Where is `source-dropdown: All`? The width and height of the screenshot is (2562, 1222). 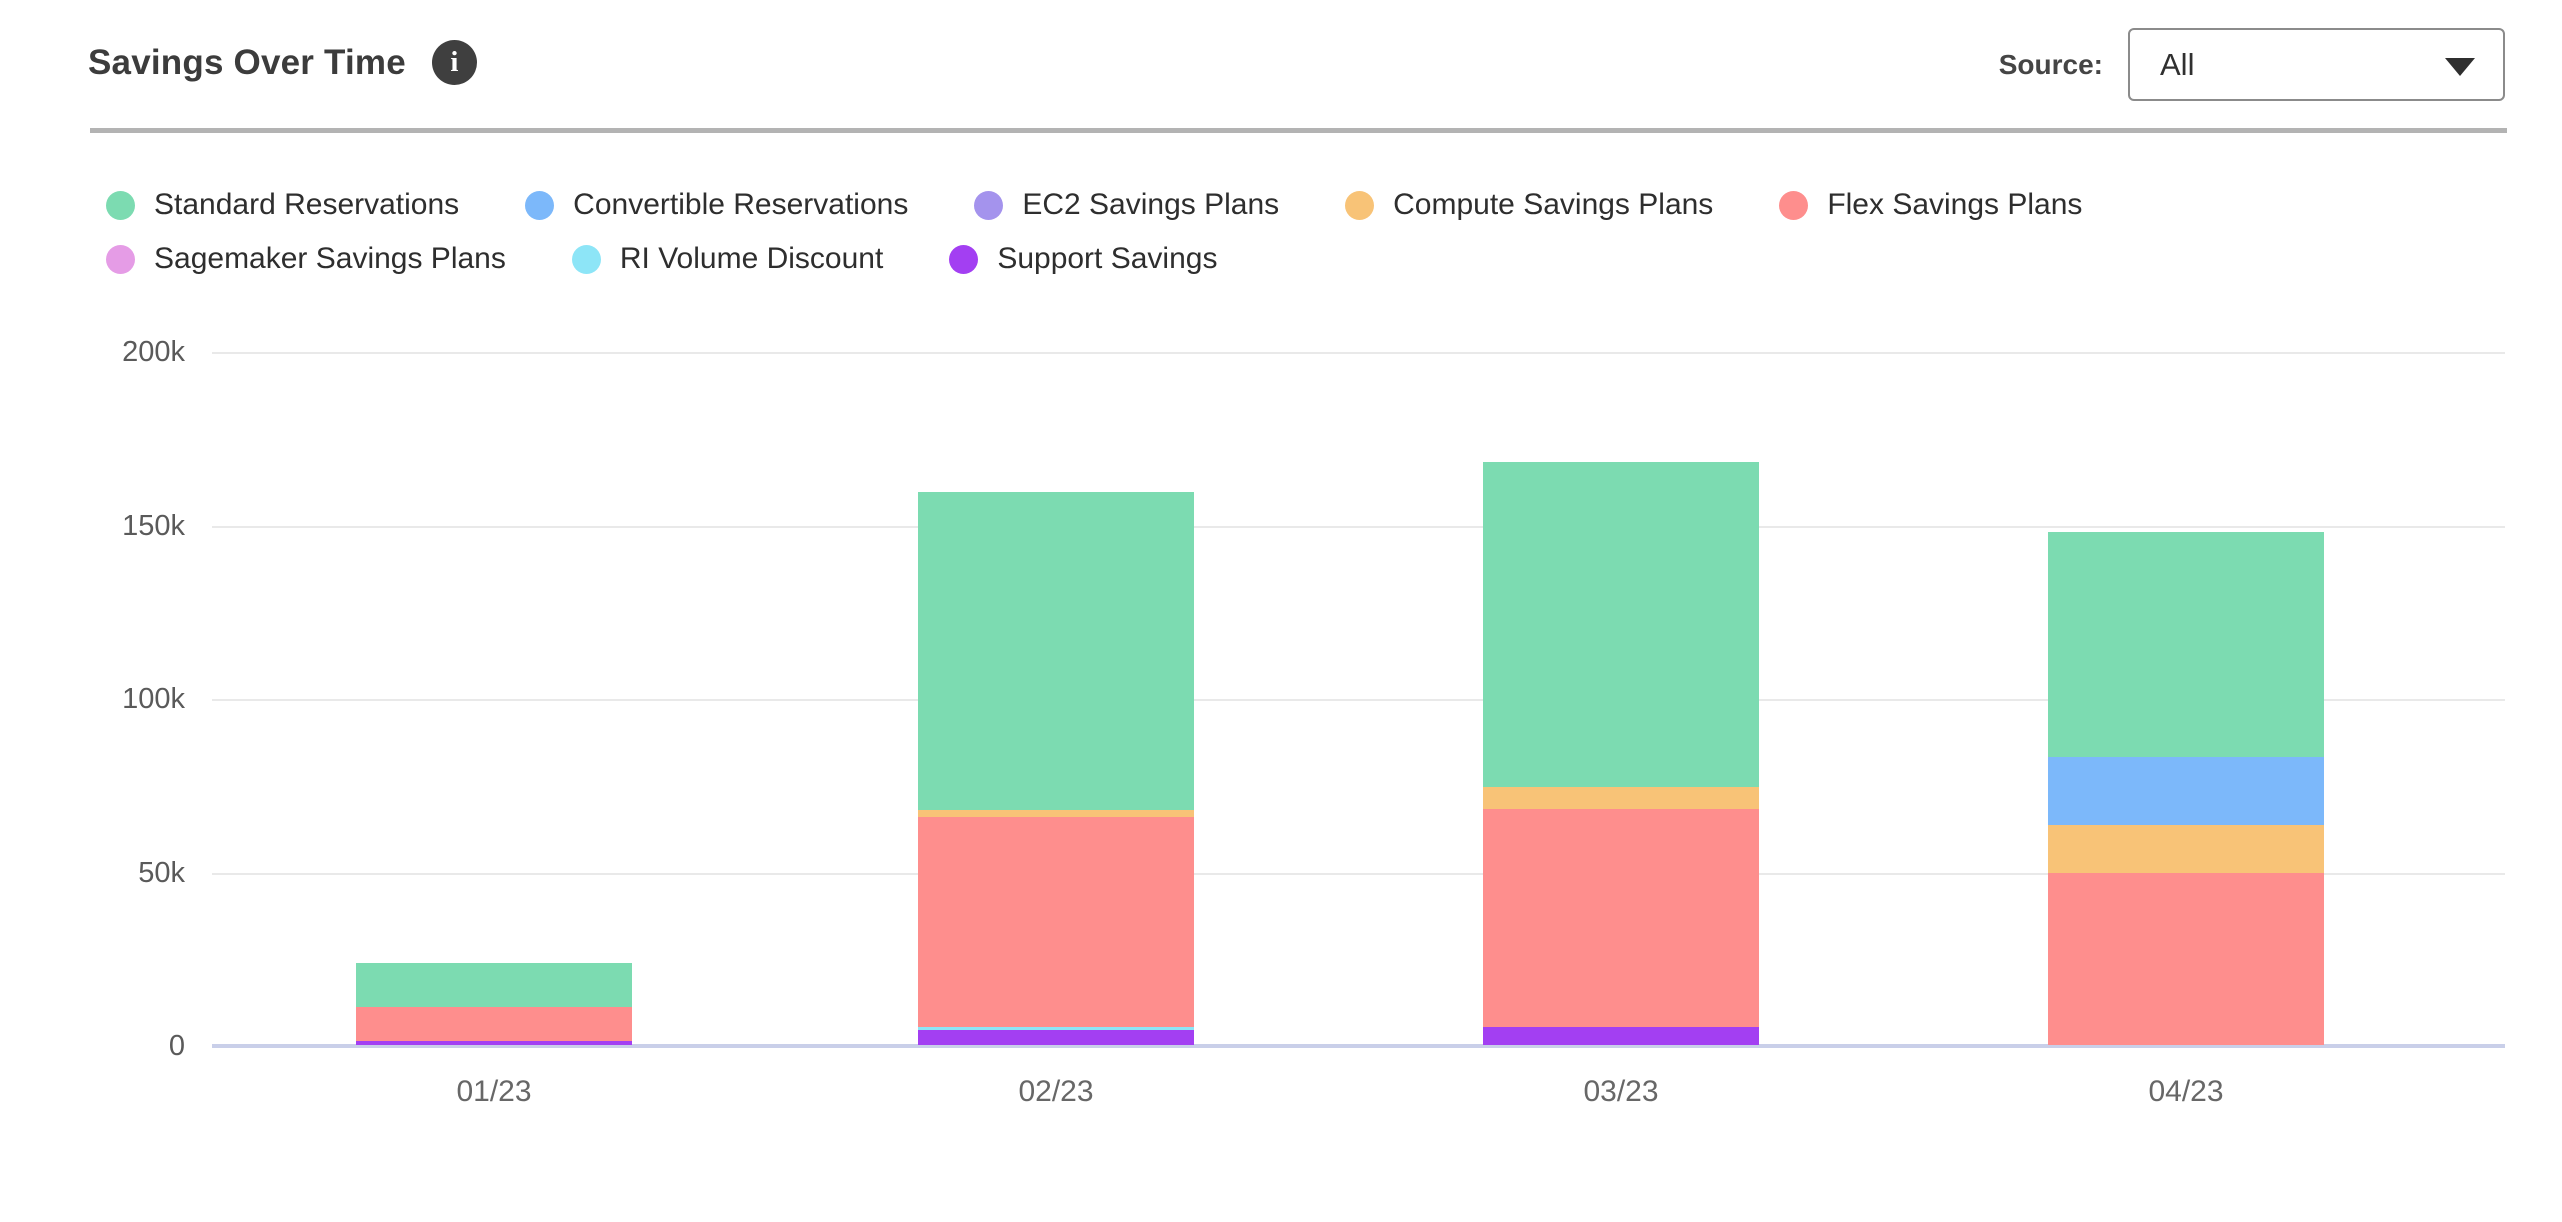 source-dropdown: All is located at coordinates (2316, 64).